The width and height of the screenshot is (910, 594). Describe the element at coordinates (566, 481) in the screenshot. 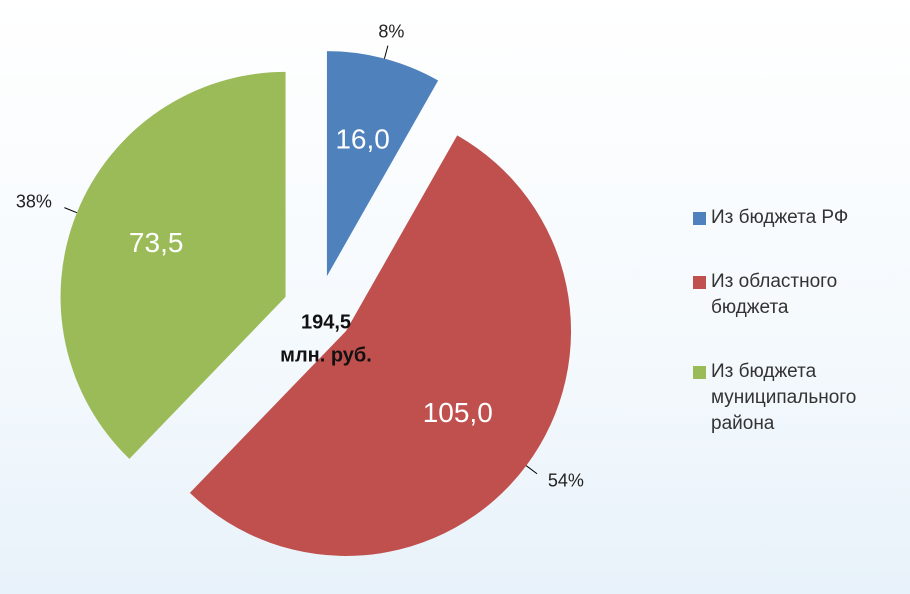

I see `share-label: 54%` at that location.